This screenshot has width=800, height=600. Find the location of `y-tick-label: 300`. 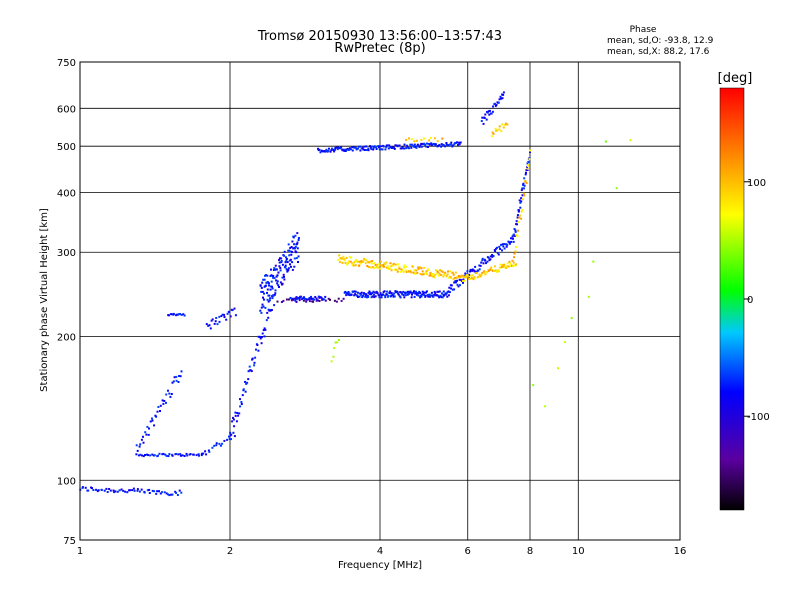

y-tick-label: 300 is located at coordinates (66, 253).